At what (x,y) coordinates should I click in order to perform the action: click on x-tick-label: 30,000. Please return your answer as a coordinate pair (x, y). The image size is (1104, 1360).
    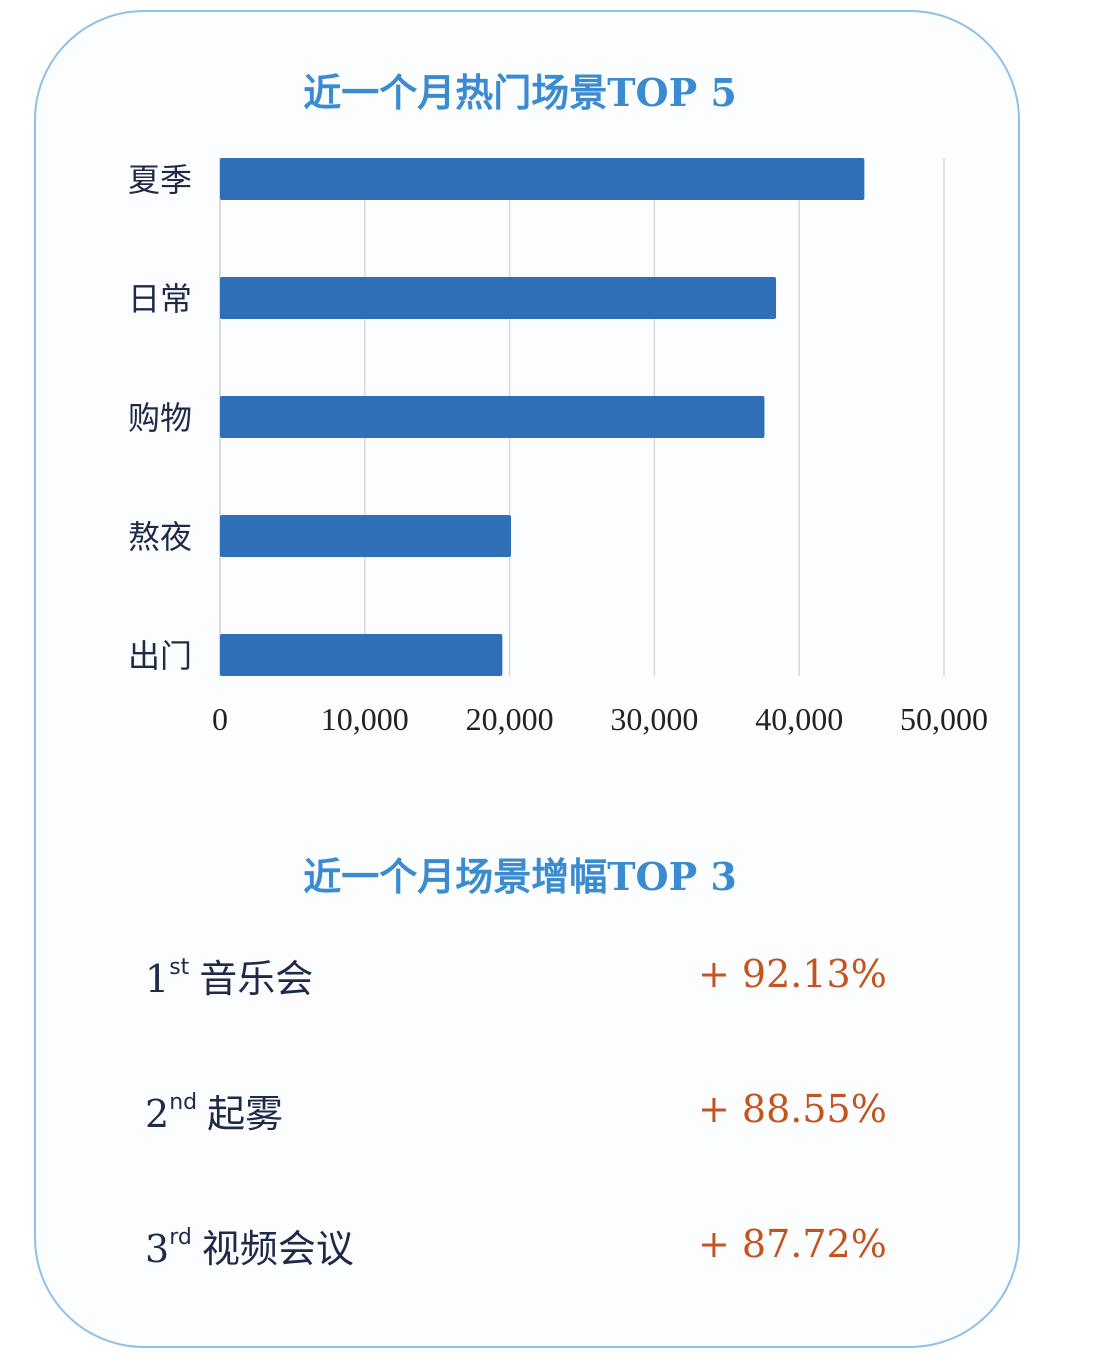
    Looking at the image, I should click on (654, 719).